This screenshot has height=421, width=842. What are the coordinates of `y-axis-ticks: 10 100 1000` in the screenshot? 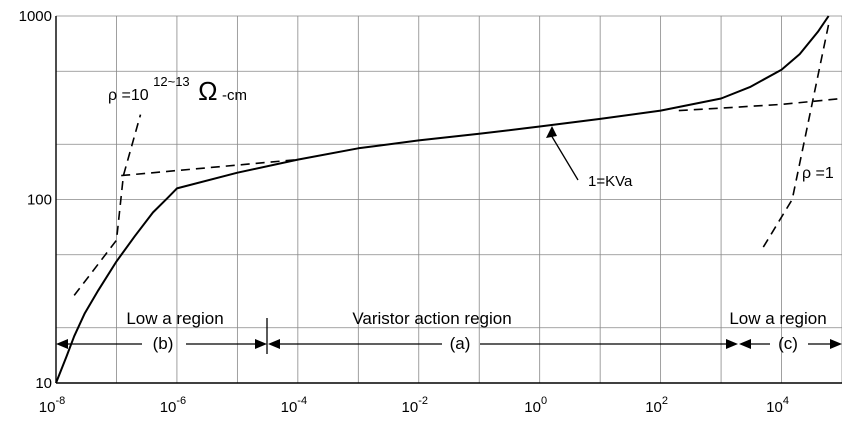 It's located at (35, 200).